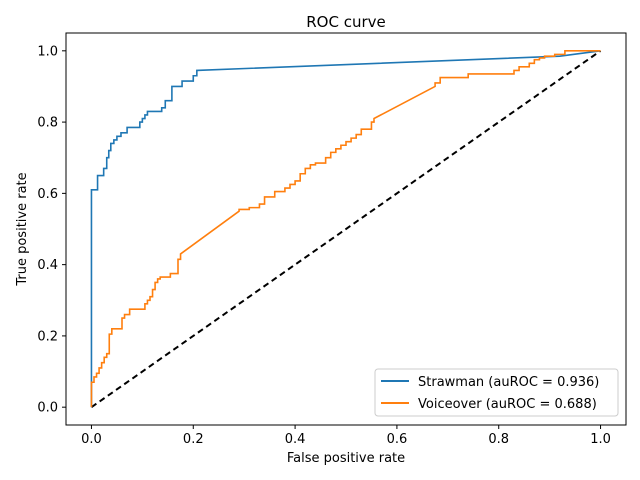 The image size is (640, 480). What do you see at coordinates (47, 408) in the screenshot?
I see `y-tick-label: 0.0` at bounding box center [47, 408].